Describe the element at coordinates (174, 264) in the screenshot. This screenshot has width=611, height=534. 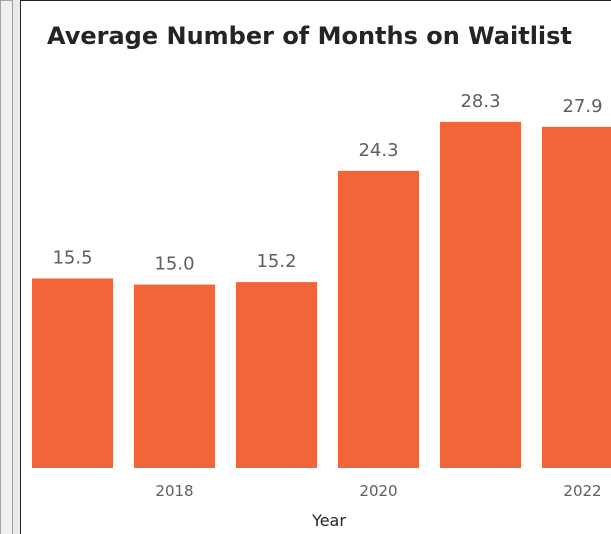
I see `data-label: 15.0` at that location.